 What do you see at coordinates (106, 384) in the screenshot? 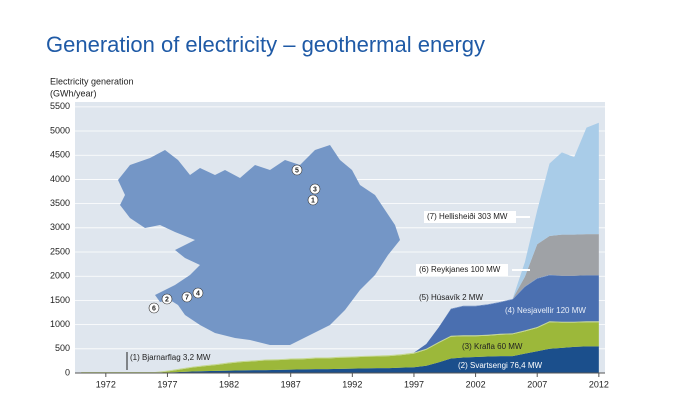
I see `x-tick-label: 1972` at bounding box center [106, 384].